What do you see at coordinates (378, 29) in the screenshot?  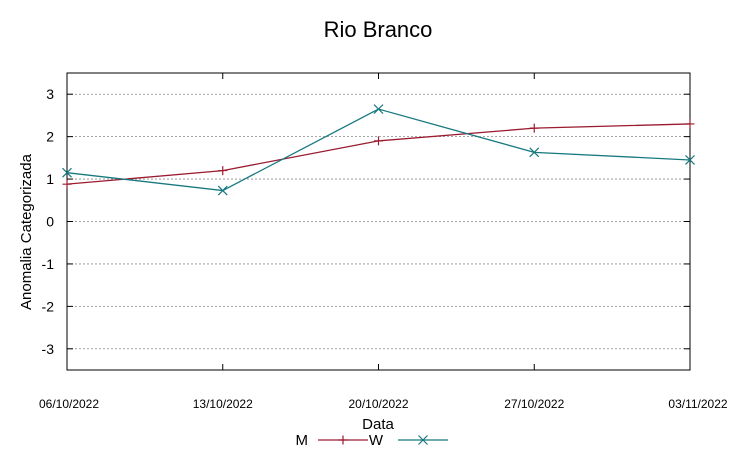 I see `chart-title: Rio Branco` at bounding box center [378, 29].